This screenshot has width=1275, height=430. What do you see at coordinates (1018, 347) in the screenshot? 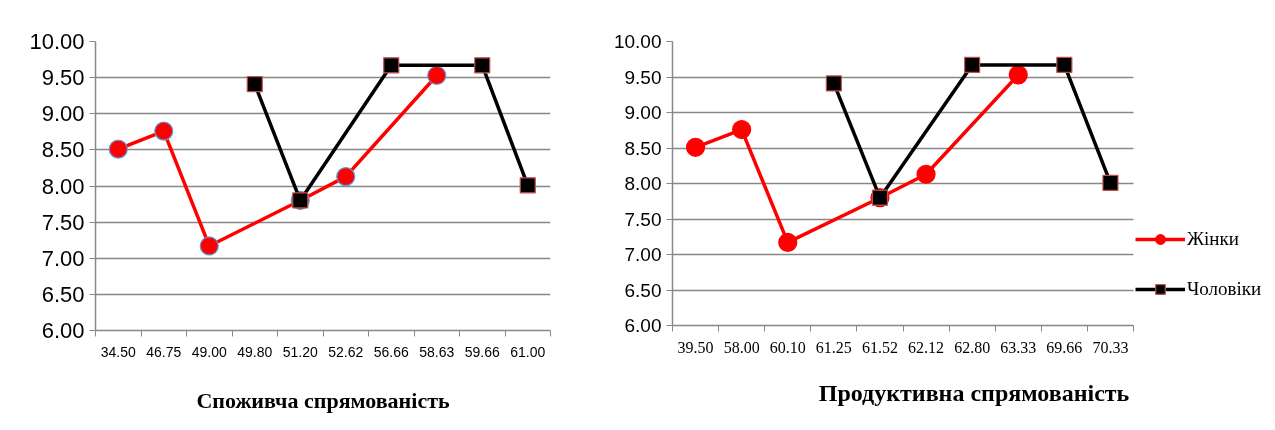
I see `x-tick-label: 63.33` at bounding box center [1018, 347].